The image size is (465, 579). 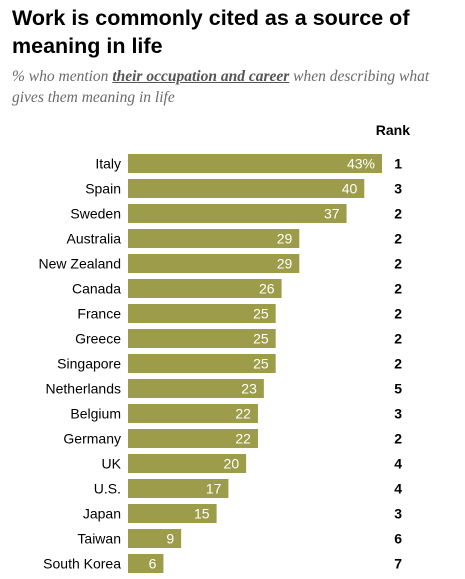 What do you see at coordinates (89, 364) in the screenshot?
I see `category-label: Singapore` at bounding box center [89, 364].